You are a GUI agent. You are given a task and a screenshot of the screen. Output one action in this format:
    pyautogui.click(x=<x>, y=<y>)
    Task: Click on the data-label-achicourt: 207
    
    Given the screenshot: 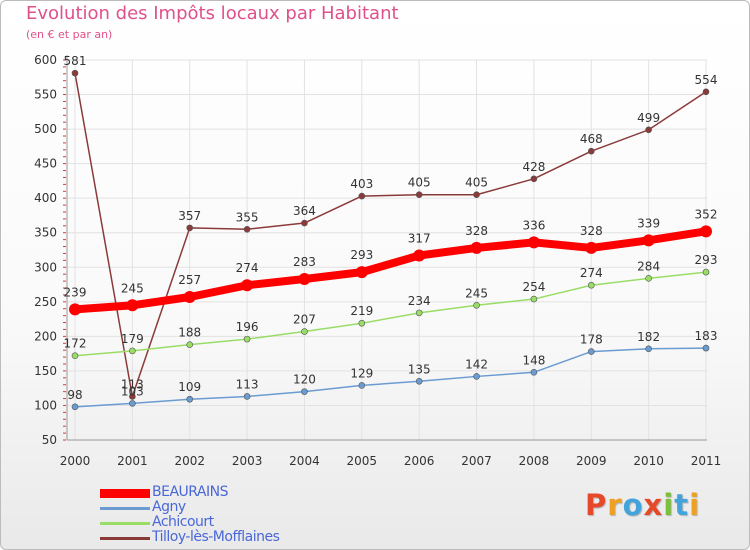 What is the action you would take?
    pyautogui.click(x=304, y=320)
    